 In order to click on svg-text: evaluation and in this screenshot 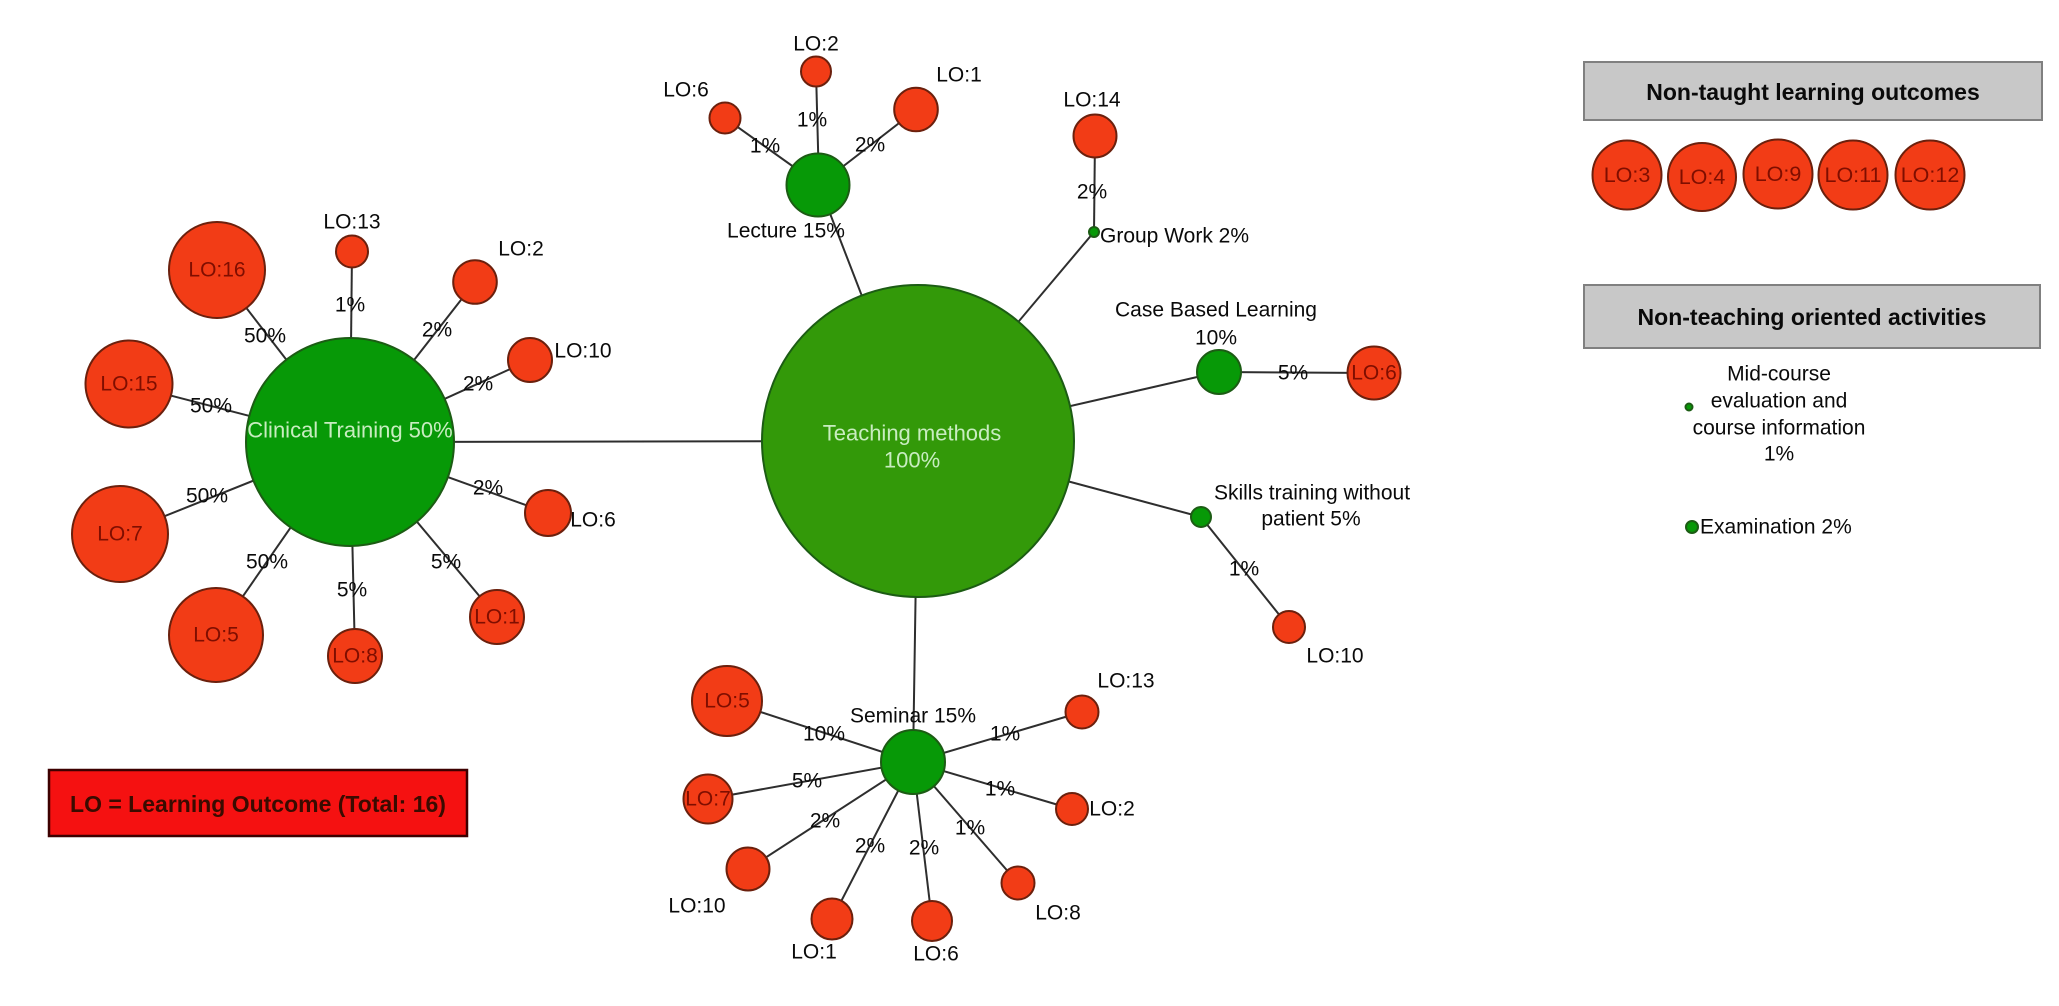, I will do `click(1779, 401)`.